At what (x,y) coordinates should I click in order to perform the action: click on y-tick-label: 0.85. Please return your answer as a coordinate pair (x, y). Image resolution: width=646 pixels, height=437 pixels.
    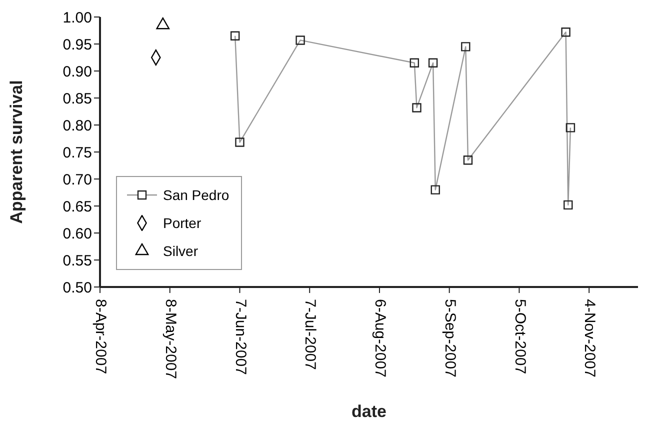
    Looking at the image, I should click on (77, 99).